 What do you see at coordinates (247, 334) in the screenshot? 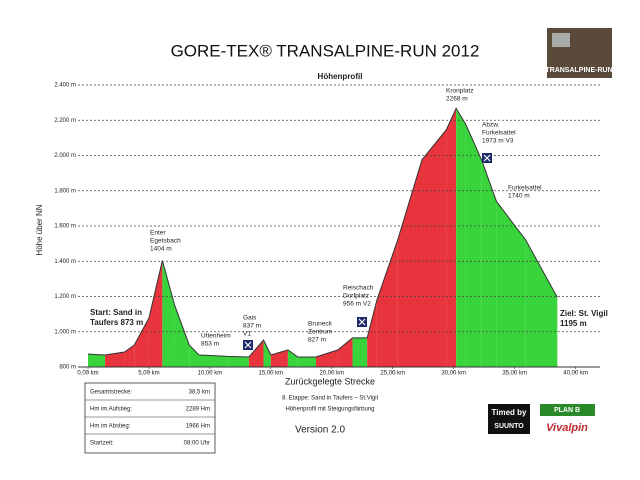
I see `annotation: V1` at bounding box center [247, 334].